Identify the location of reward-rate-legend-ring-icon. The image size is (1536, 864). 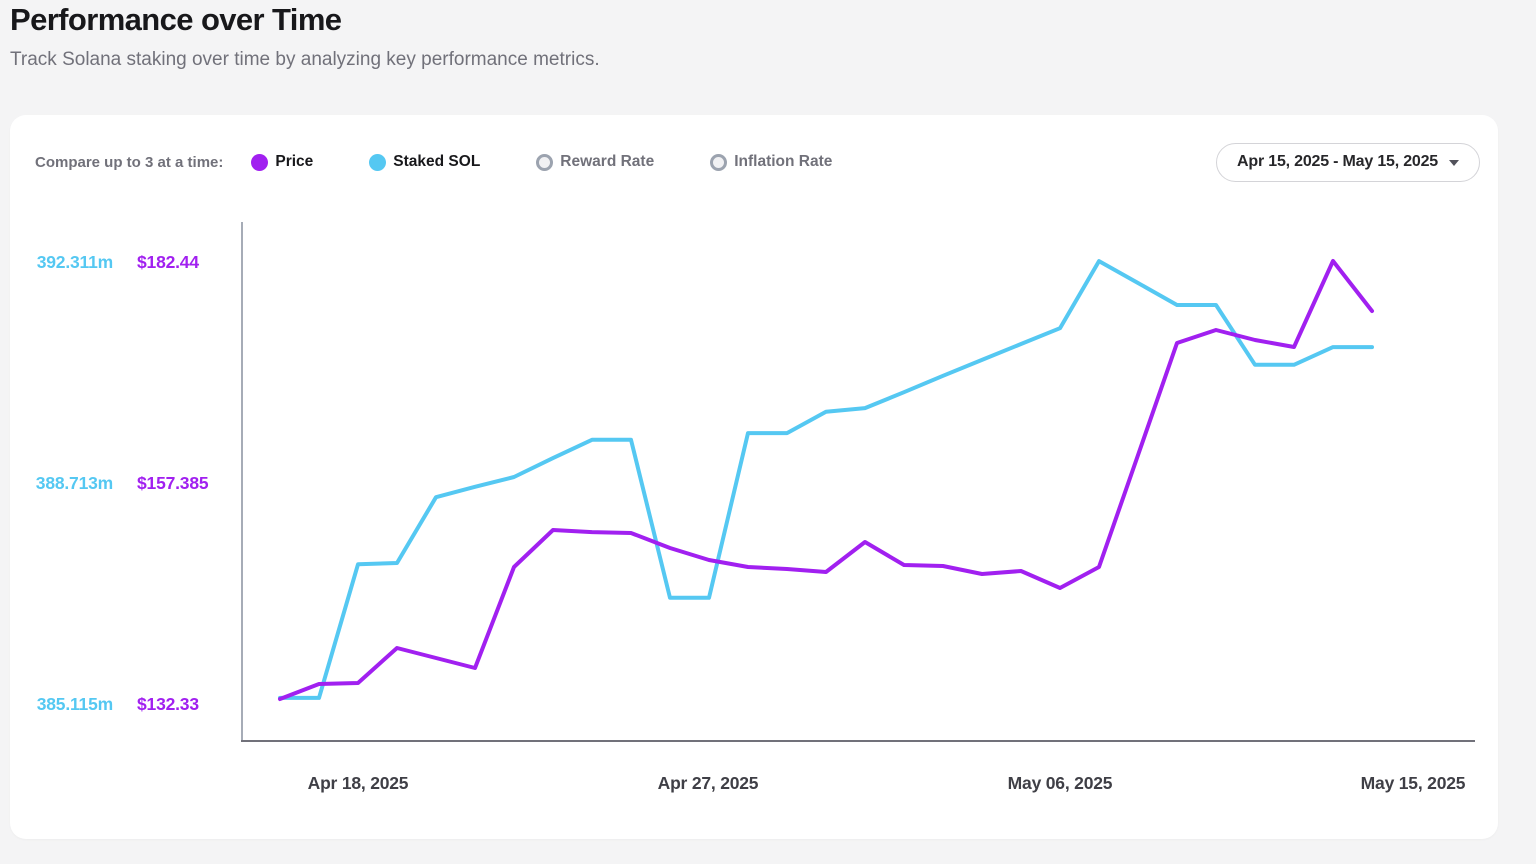
(545, 162).